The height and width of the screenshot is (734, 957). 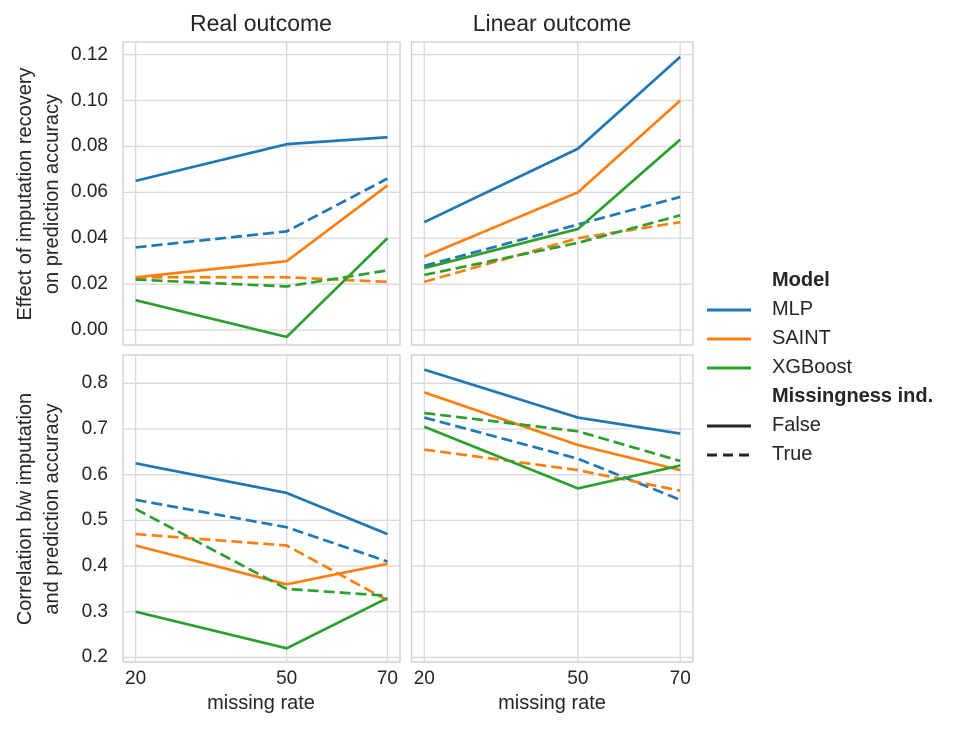 I want to click on y-tick-label: 0.4, so click(x=94, y=566).